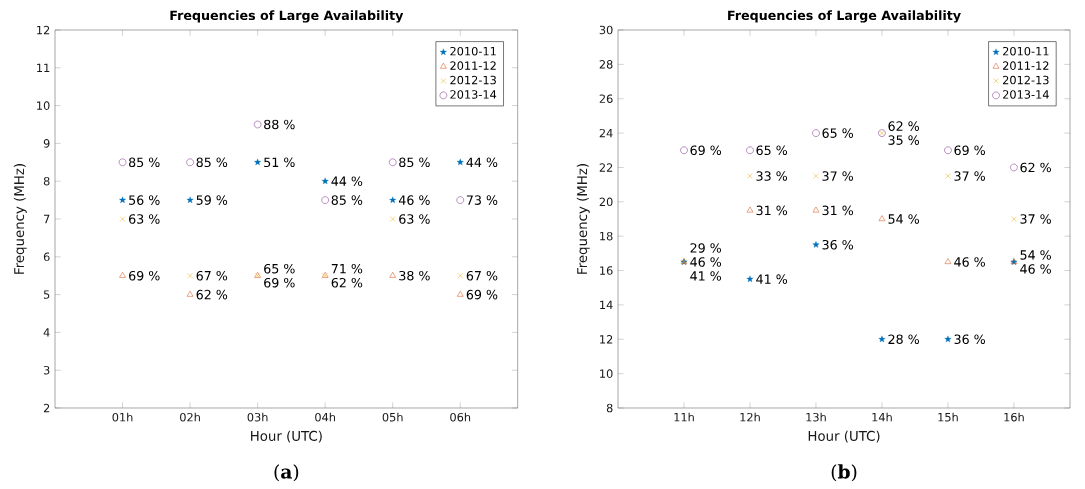 Image resolution: width=1085 pixels, height=489 pixels. What do you see at coordinates (279, 162) in the screenshot?
I see `annotation: 51 %` at bounding box center [279, 162].